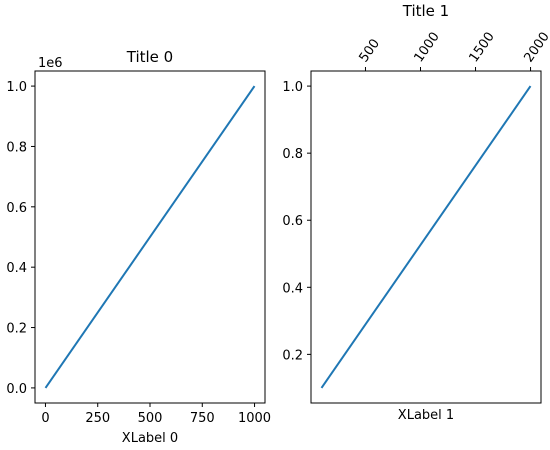 The width and height of the screenshot is (550, 450). What do you see at coordinates (254, 418) in the screenshot?
I see `x-tick-label: 1000` at bounding box center [254, 418].